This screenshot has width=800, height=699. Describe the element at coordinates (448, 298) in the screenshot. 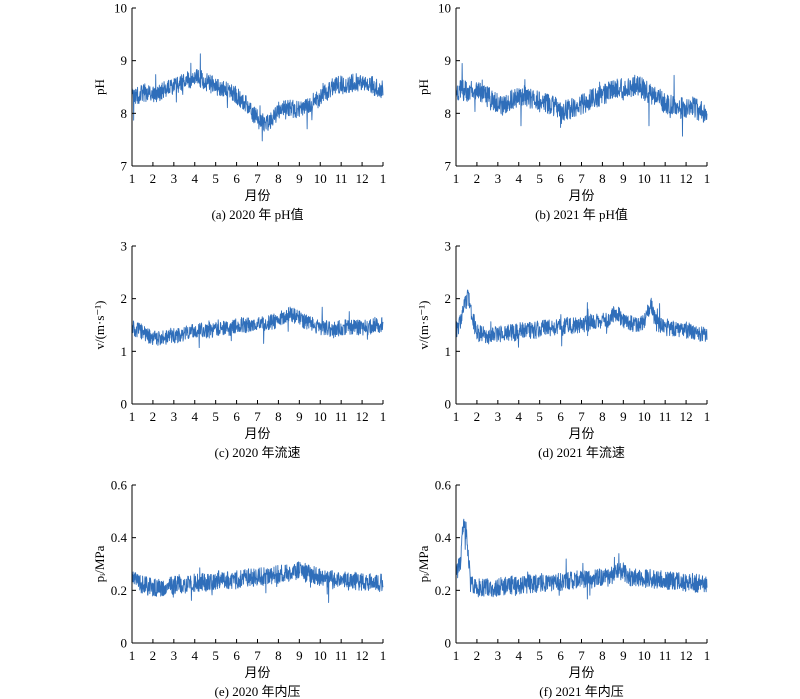

I see `y-tick-label: 2` at that location.